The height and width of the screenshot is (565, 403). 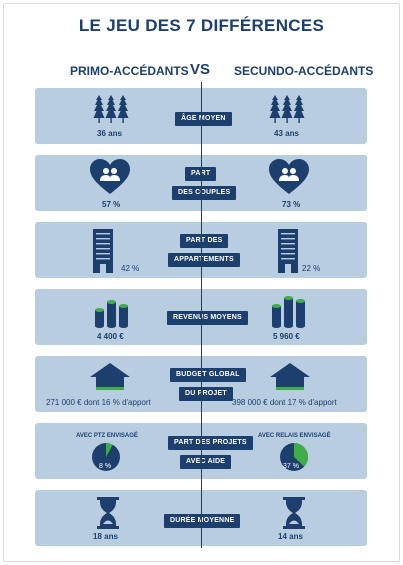 I want to click on building-icon-left, so click(x=103, y=251).